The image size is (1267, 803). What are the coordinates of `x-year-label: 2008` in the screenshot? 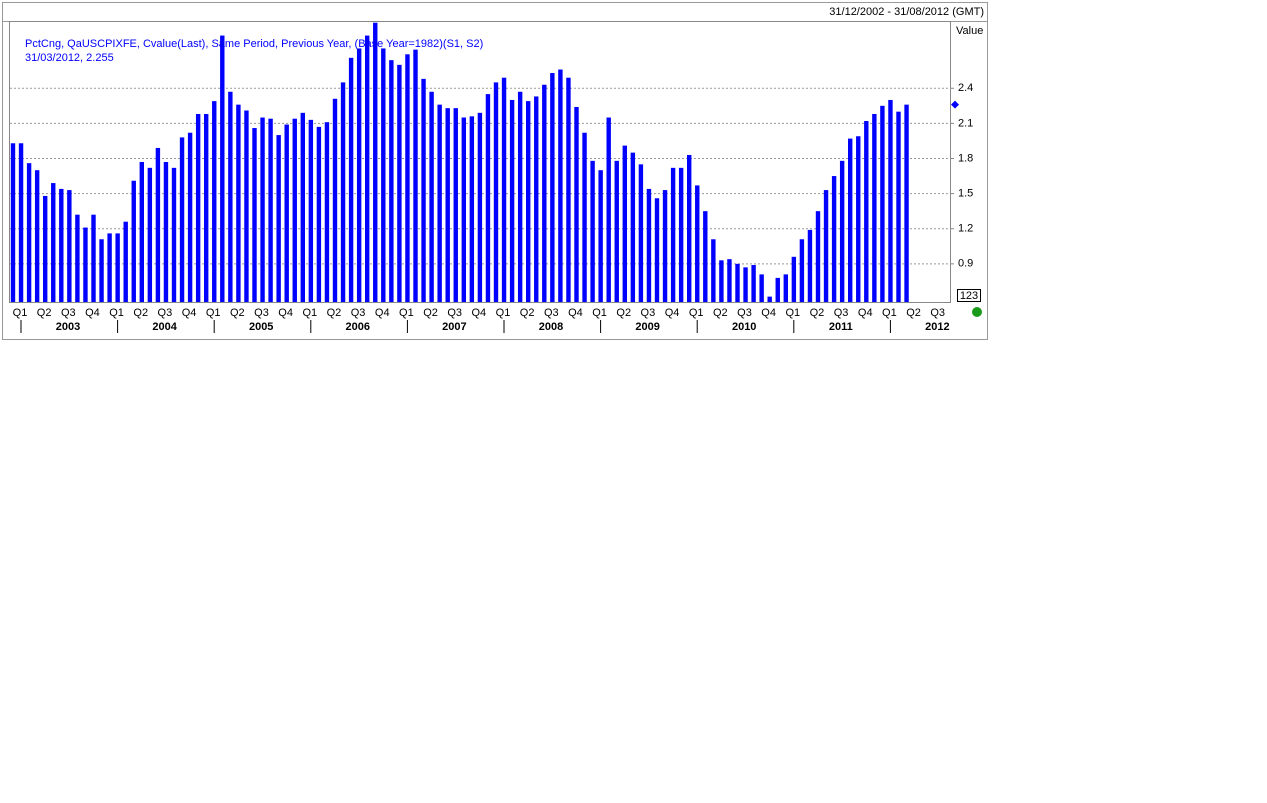 It's located at (551, 327).